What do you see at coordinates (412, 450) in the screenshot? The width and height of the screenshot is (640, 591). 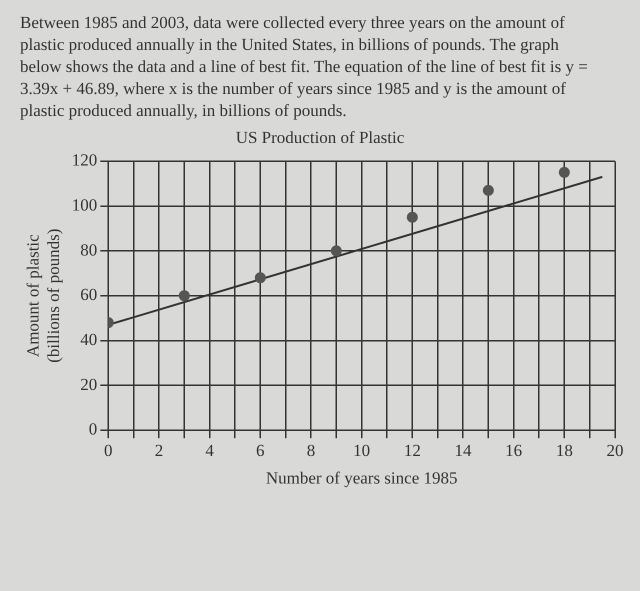 I see `x-tick-label: 12` at bounding box center [412, 450].